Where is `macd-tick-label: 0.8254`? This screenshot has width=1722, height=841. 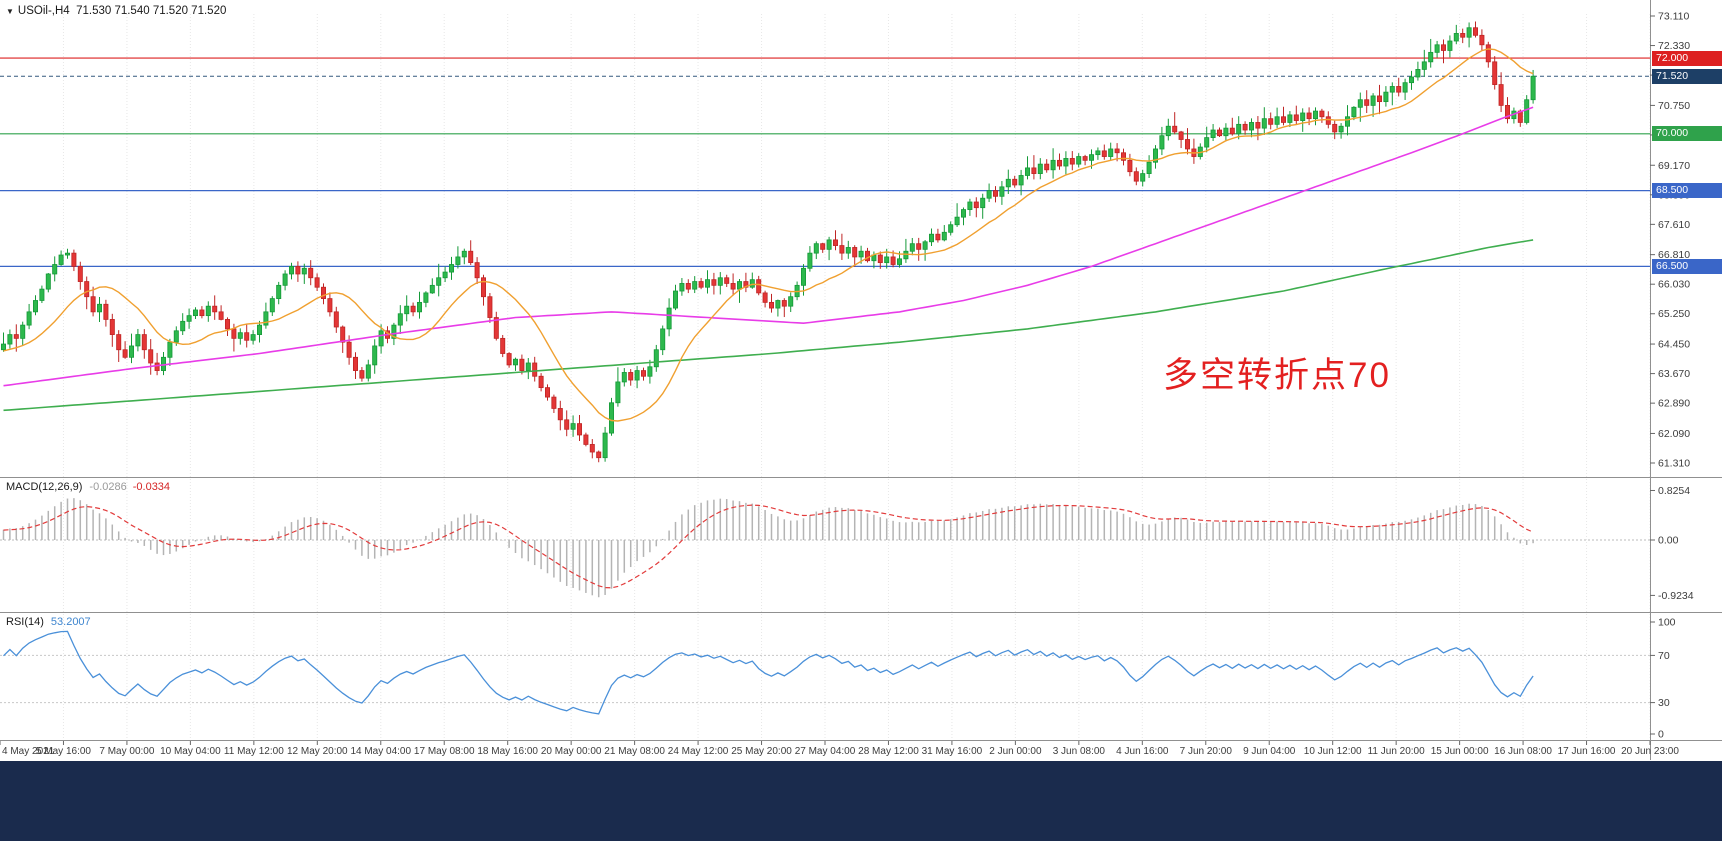
macd-tick-label: 0.8254 is located at coordinates (1674, 491).